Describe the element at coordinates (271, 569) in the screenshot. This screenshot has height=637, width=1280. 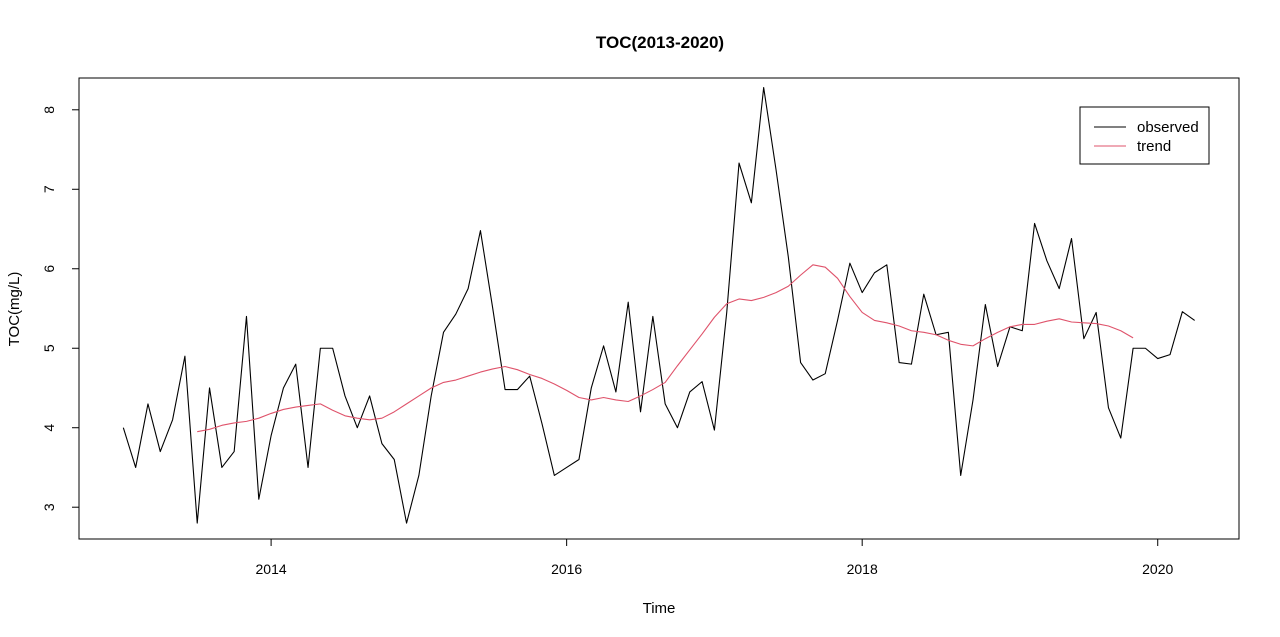
I see `x-tick-label-2014: 2014` at that location.